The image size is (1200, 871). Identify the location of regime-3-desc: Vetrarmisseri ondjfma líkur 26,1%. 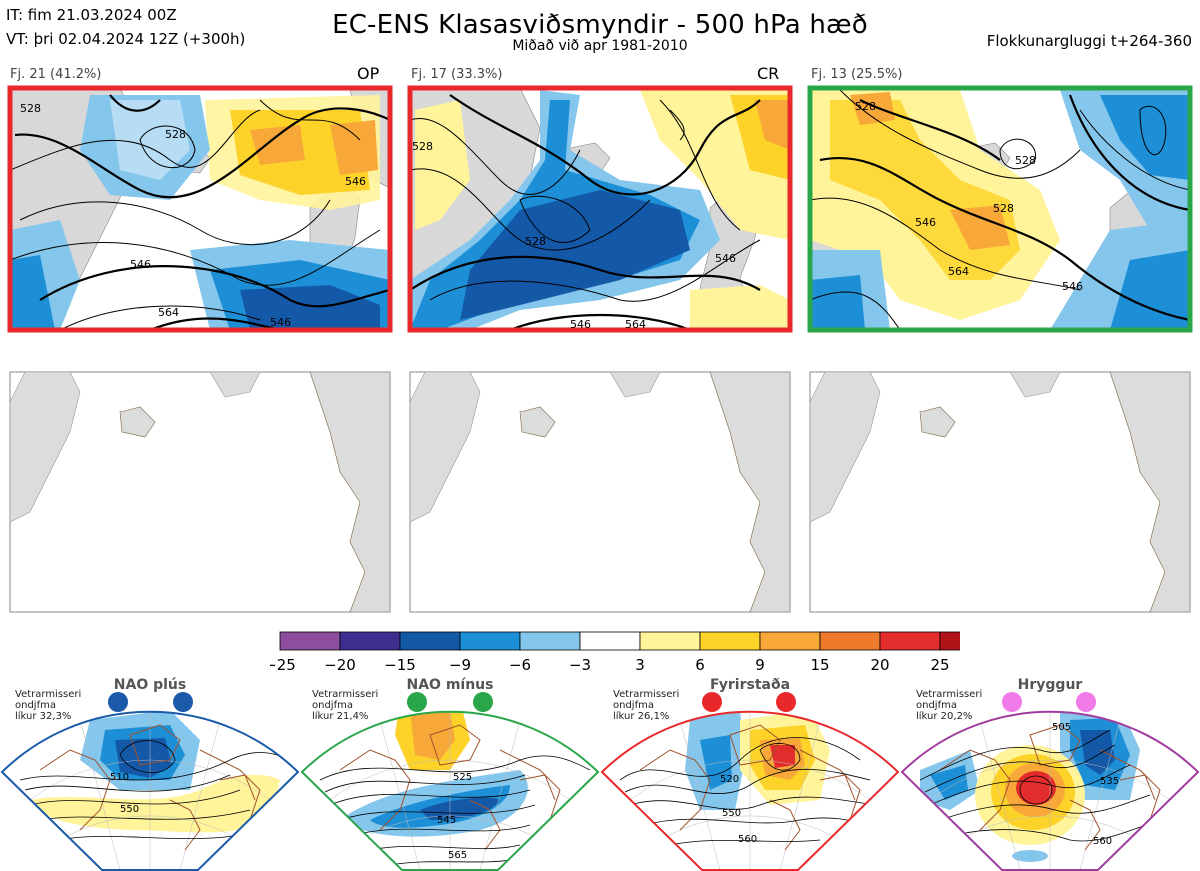
(646, 705).